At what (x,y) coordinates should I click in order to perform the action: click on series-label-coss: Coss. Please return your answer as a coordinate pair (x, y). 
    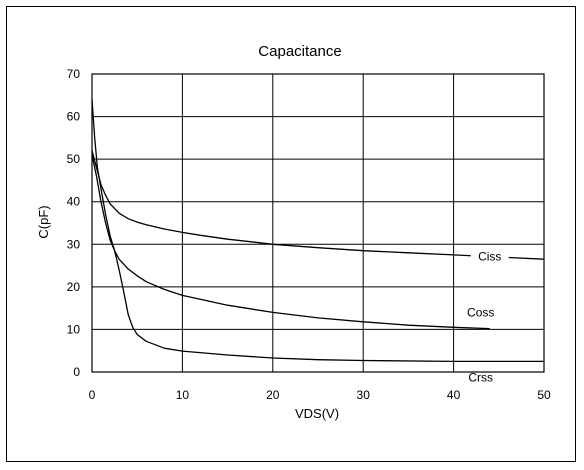
    Looking at the image, I should click on (480, 312).